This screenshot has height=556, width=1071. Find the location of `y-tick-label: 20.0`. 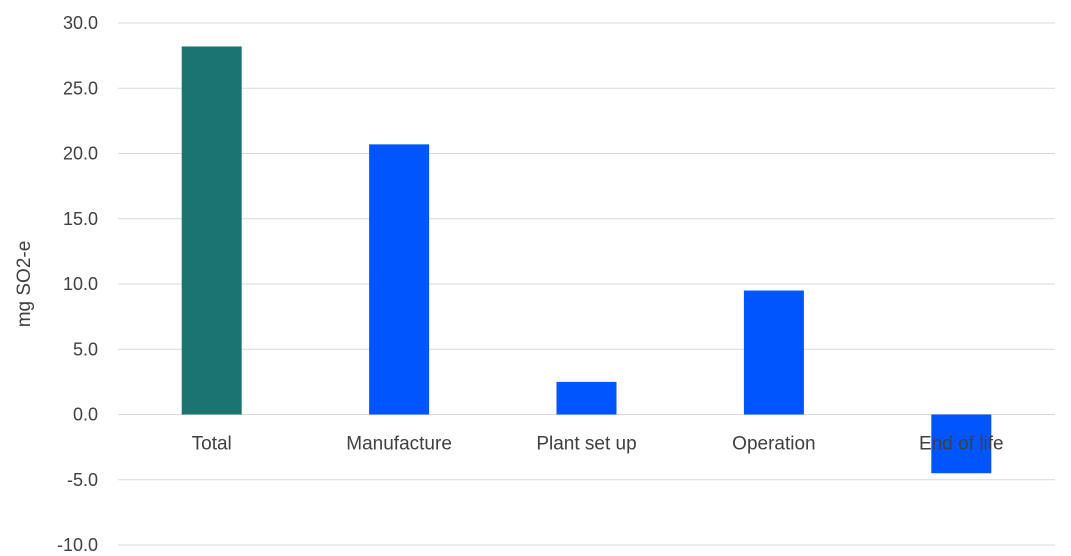

y-tick-label: 20.0 is located at coordinates (80, 154).